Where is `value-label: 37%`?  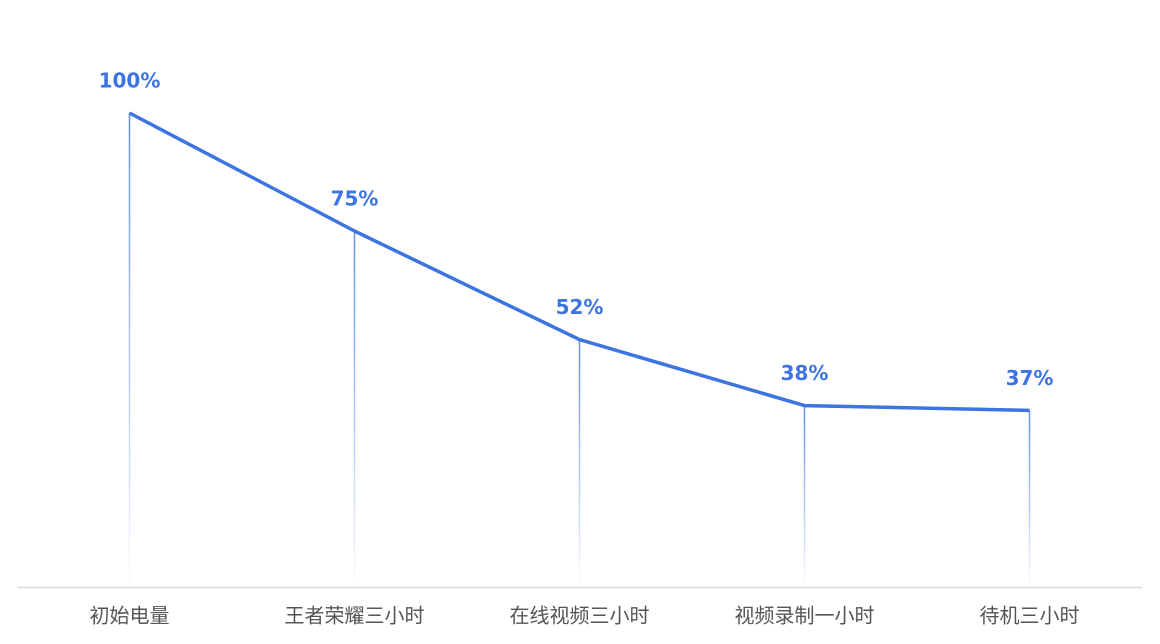
value-label: 37% is located at coordinates (1030, 378).